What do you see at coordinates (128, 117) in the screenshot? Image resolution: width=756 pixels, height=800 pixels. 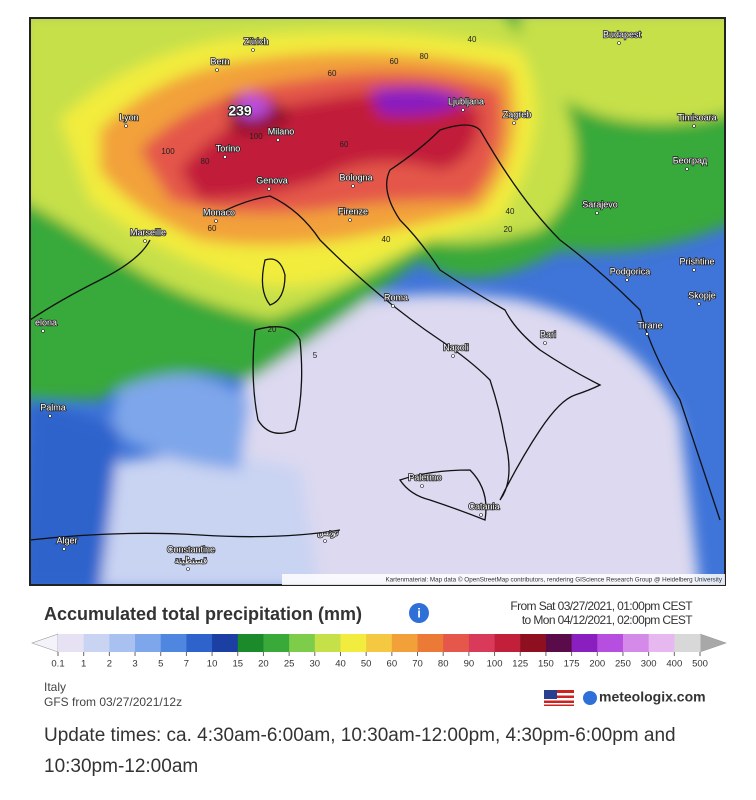 I see `city-label: Lyon` at bounding box center [128, 117].